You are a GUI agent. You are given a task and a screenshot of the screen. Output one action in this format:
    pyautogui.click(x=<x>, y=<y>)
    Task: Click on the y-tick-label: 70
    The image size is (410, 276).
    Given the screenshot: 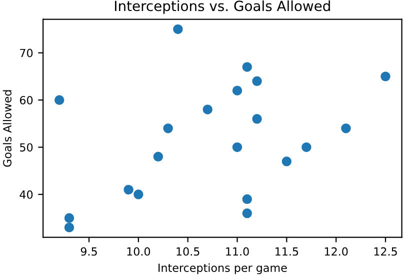 What is the action you would take?
    pyautogui.click(x=26, y=53)
    